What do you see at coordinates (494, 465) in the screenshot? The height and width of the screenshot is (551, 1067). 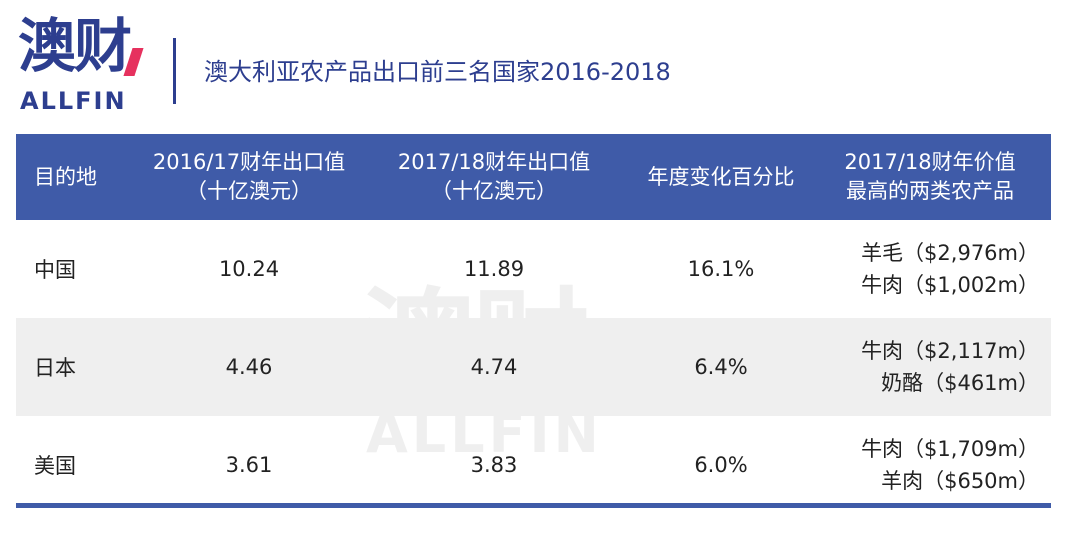 I see `cell-fy1718: 3.83` at bounding box center [494, 465].